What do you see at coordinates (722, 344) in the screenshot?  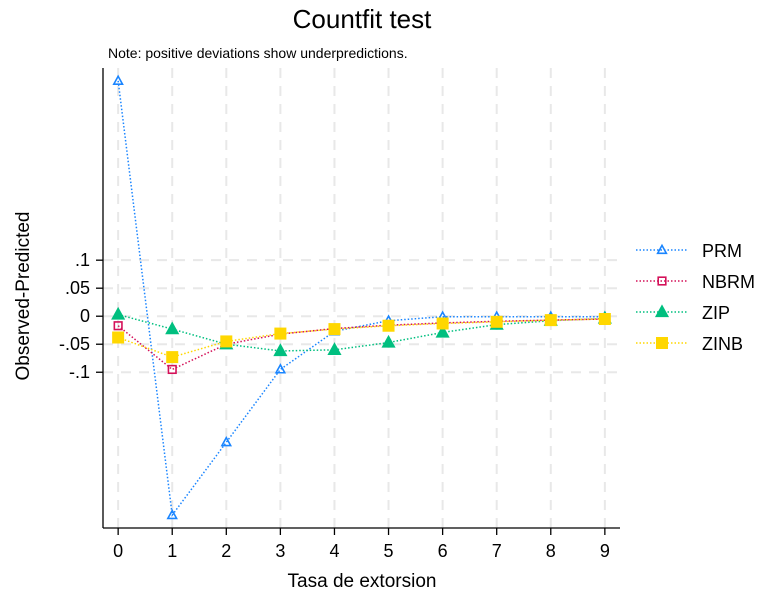 I see `legend-label-zinb: ZINB` at bounding box center [722, 344].